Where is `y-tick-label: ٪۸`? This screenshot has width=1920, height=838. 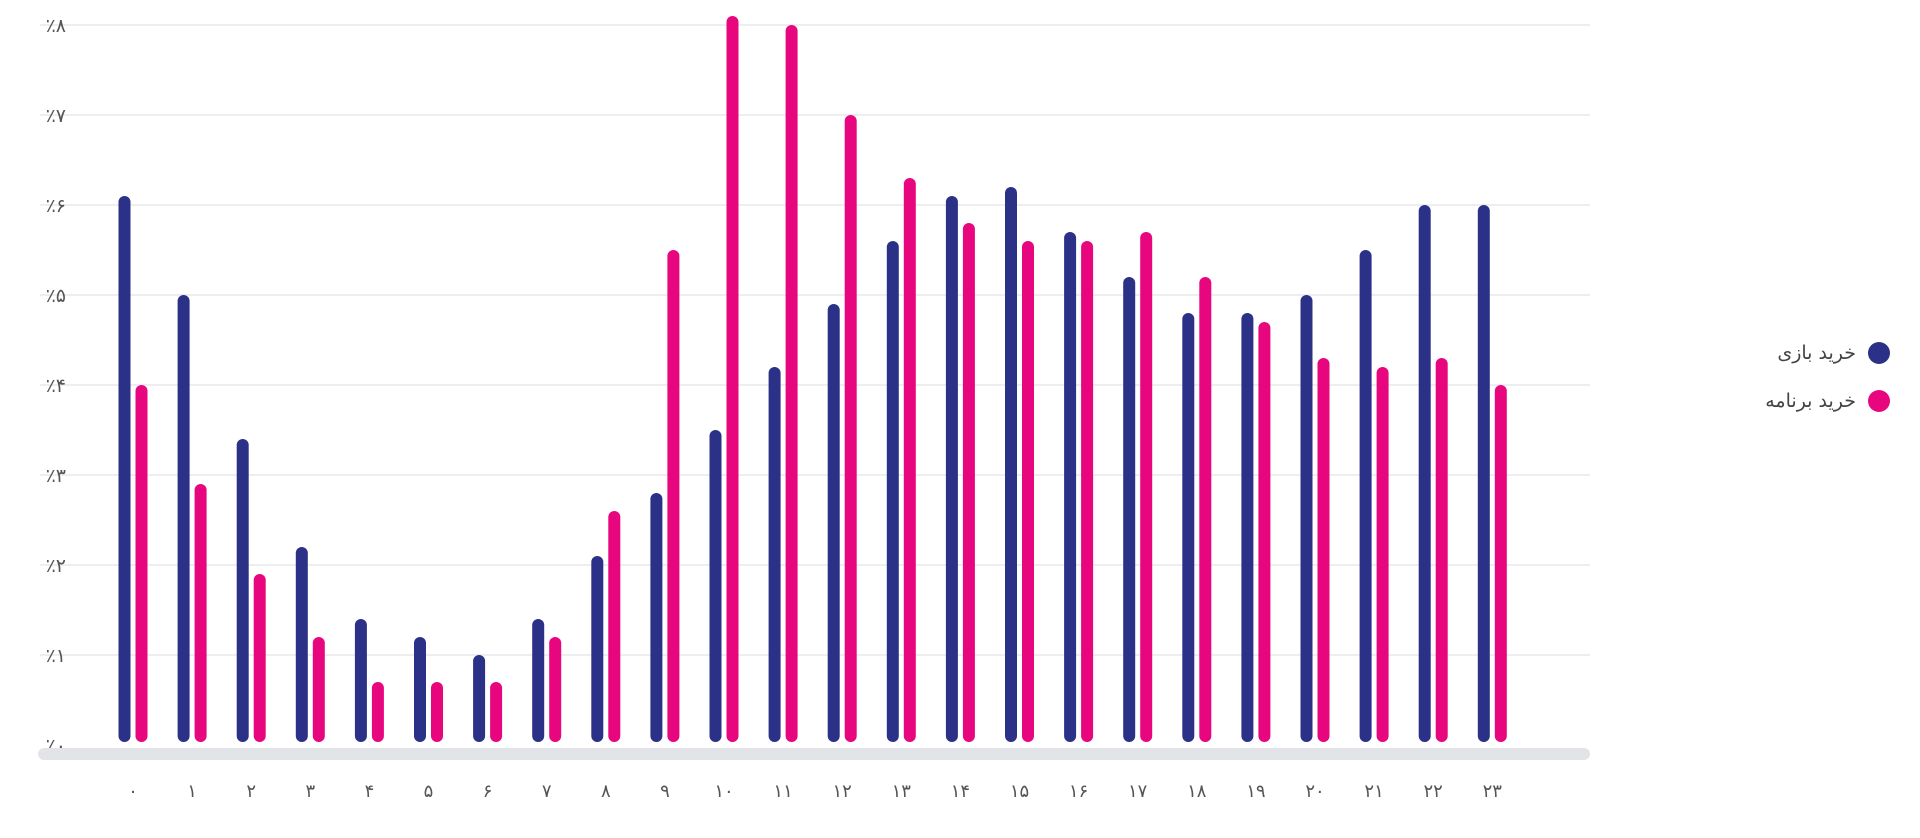
y-tick-label: ٪۸ is located at coordinates (56, 26).